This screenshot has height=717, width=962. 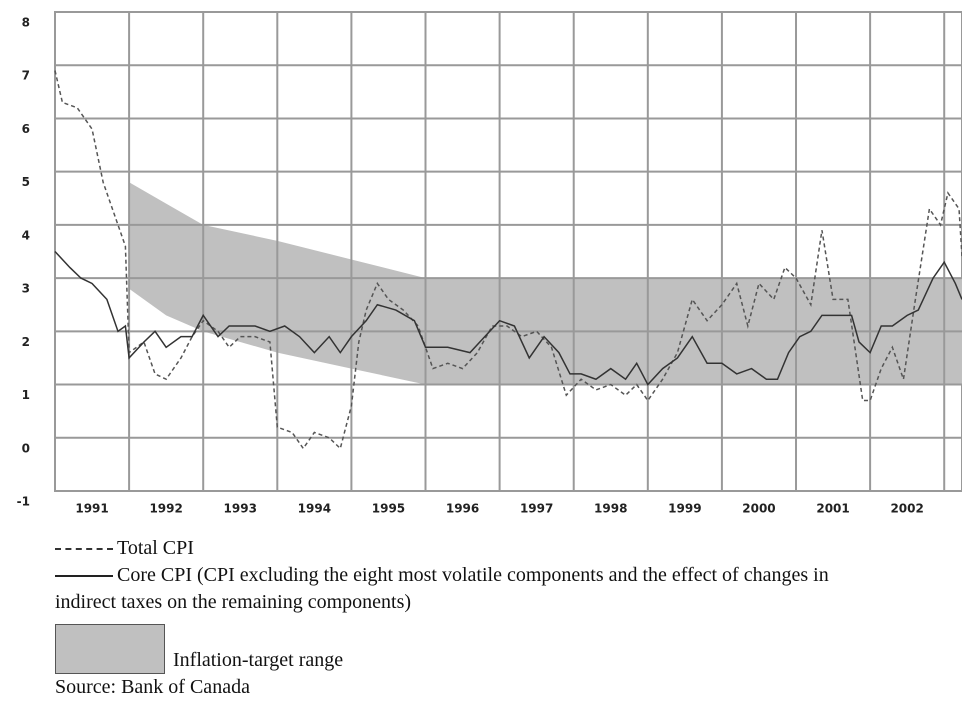 I want to click on x-tick-label: 1995, so click(x=388, y=509).